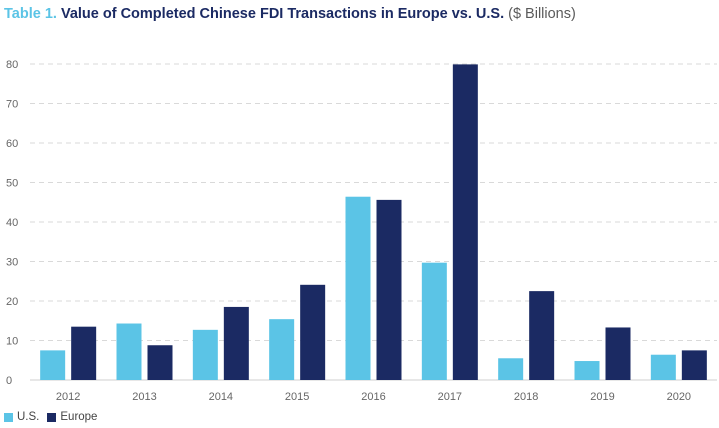 The image size is (719, 428). What do you see at coordinates (694, 365) in the screenshot?
I see `bar-europe-2020` at bounding box center [694, 365].